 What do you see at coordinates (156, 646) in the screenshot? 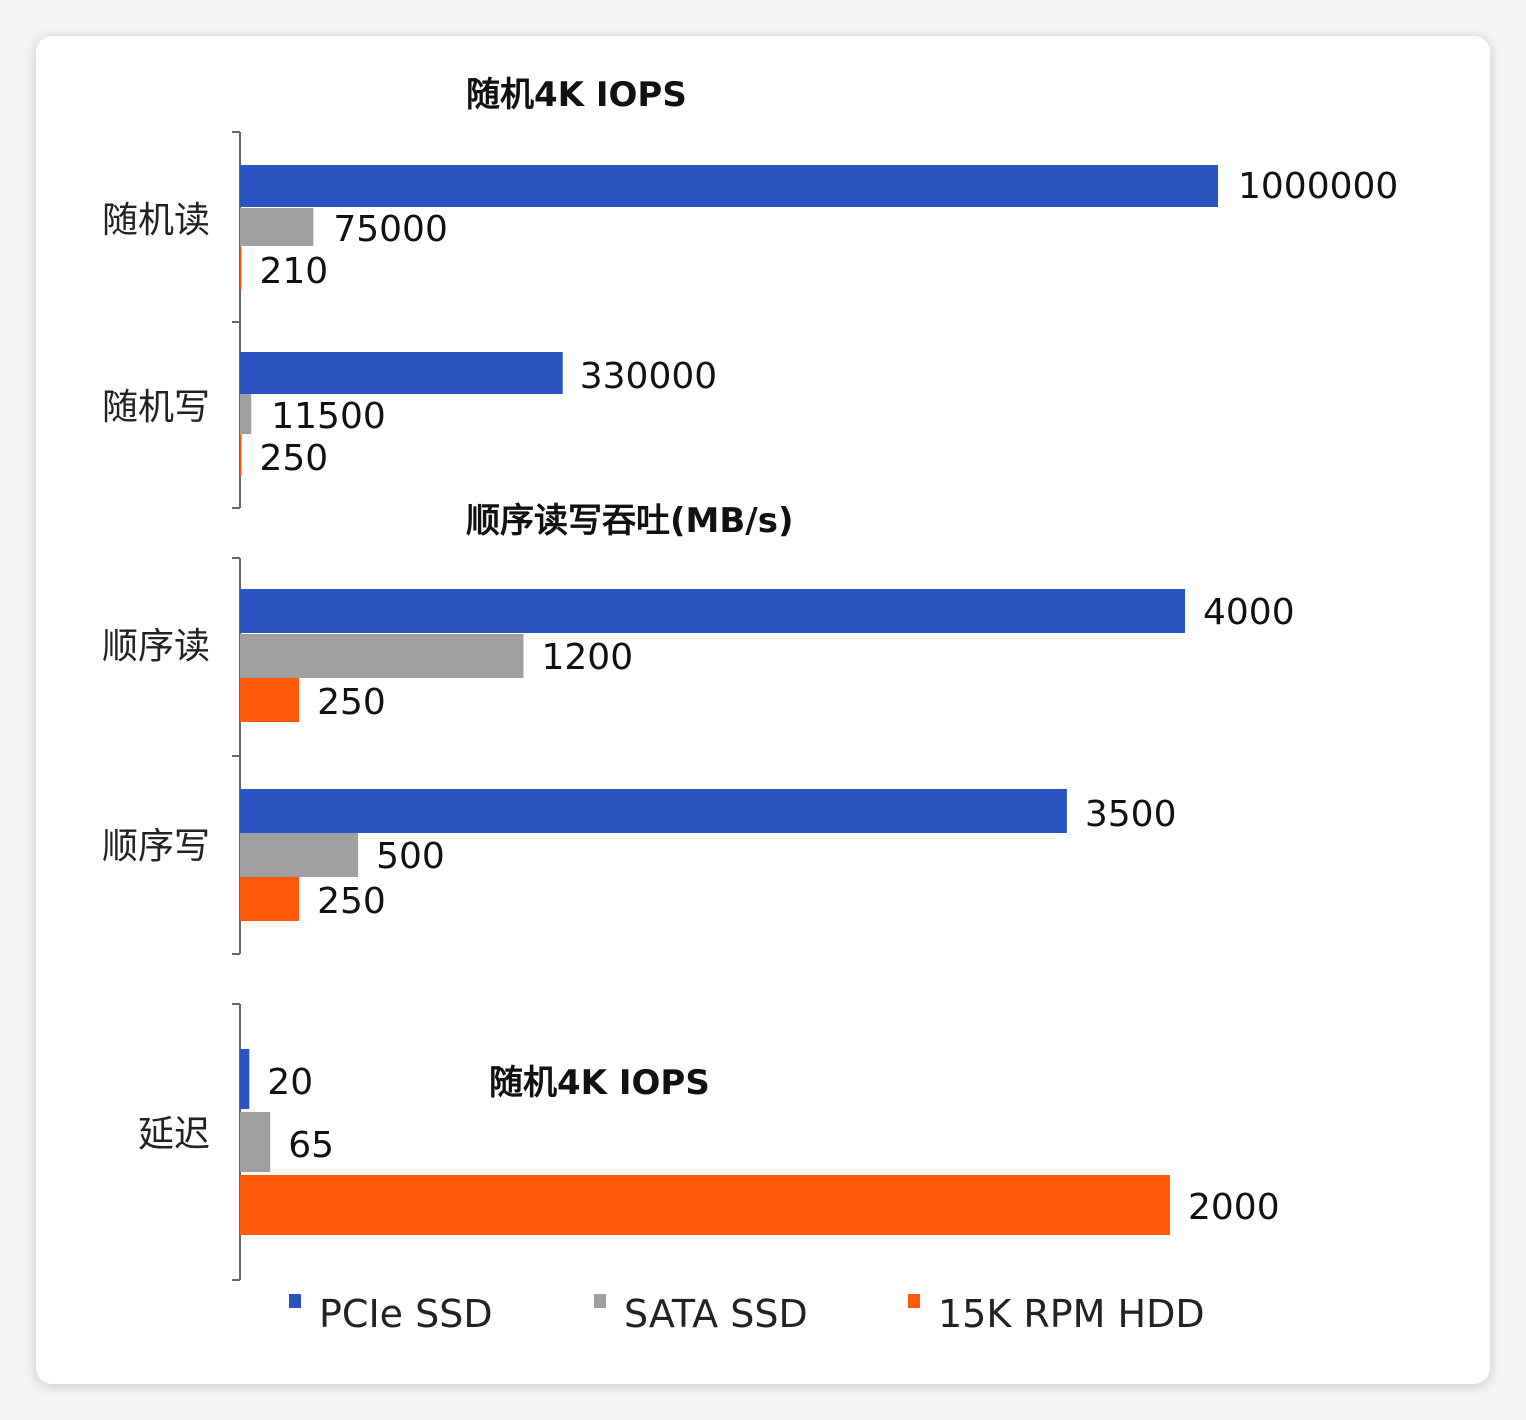
I see `category-label: 顺序读` at bounding box center [156, 646].